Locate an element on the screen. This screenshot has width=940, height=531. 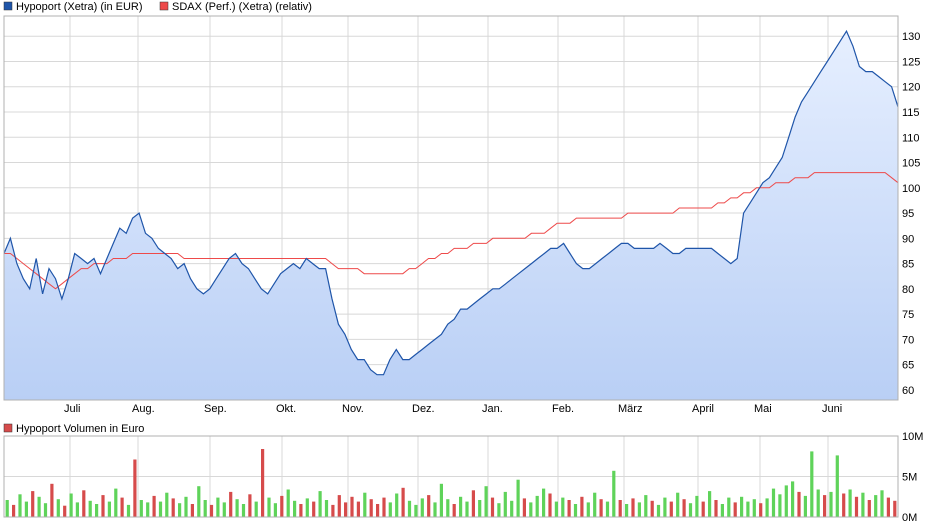
volume-y-tick-label: 5M is located at coordinates (909, 478).